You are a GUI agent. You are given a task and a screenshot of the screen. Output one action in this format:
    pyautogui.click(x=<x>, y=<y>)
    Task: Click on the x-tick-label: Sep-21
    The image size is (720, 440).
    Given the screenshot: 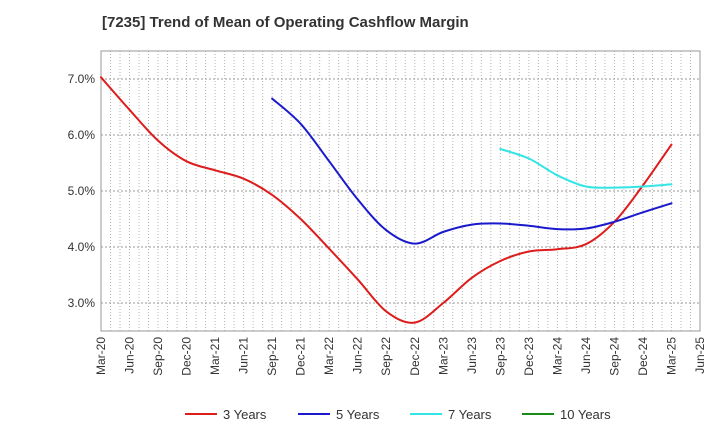 What is the action you would take?
    pyautogui.click(x=272, y=356)
    